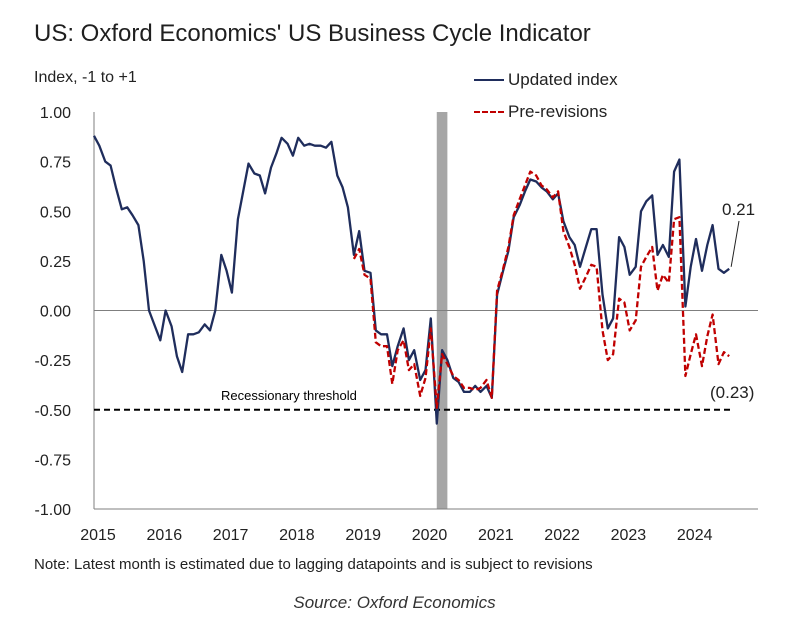 Image resolution: width=789 pixels, height=629 pixels. What do you see at coordinates (489, 80) in the screenshot?
I see `legend-swatch-solid` at bounding box center [489, 80].